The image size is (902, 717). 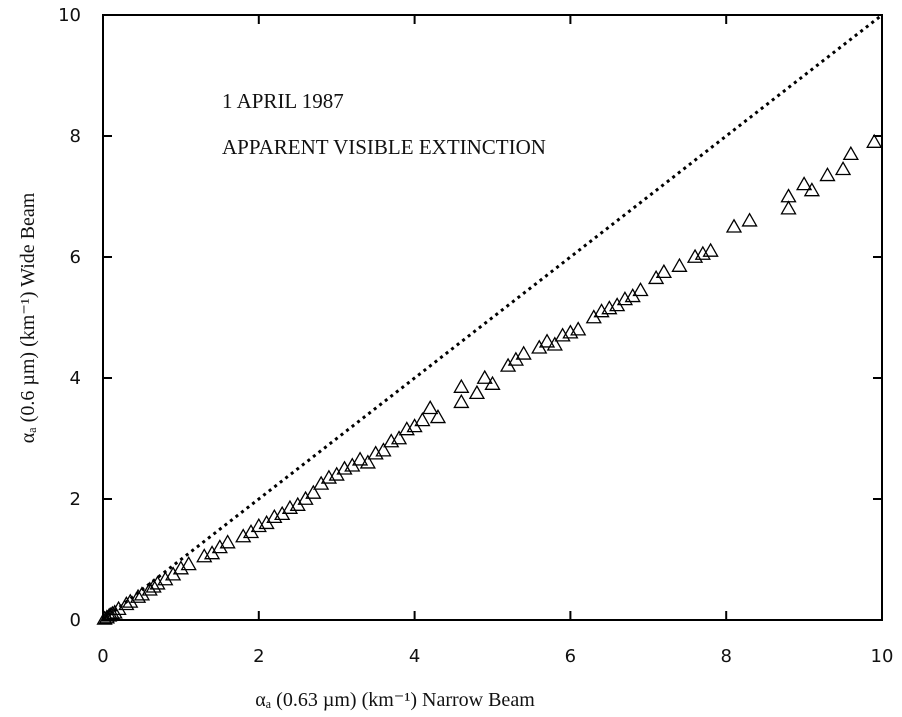 What do you see at coordinates (75, 378) in the screenshot?
I see `y-tick-label: 4` at bounding box center [75, 378].